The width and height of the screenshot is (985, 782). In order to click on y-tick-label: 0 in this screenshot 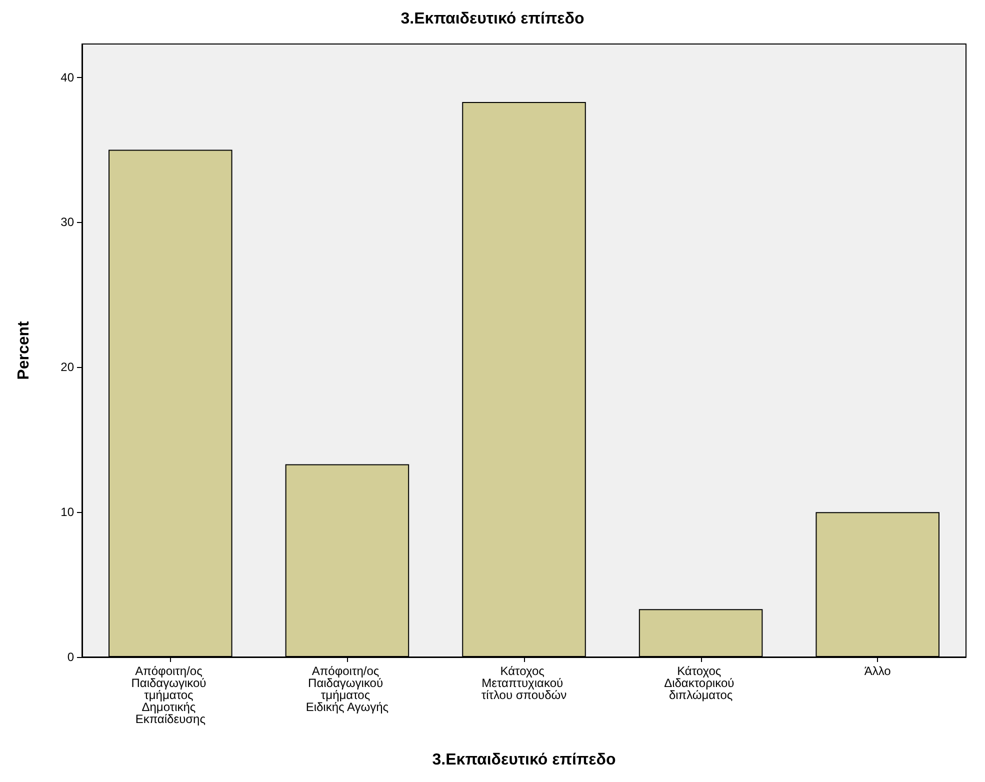, I will do `click(70, 657)`.